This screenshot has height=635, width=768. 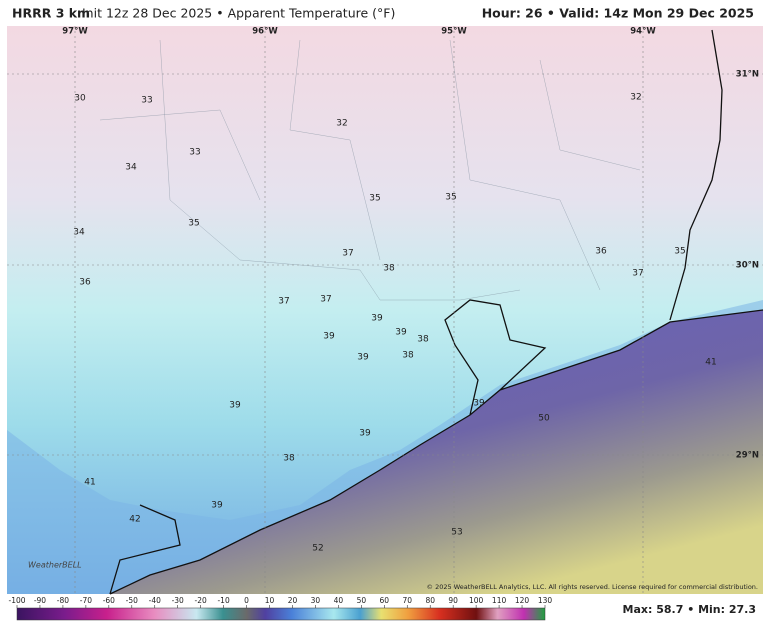 What do you see at coordinates (407, 600) in the screenshot?
I see `colorbar-label: 70` at bounding box center [407, 600].